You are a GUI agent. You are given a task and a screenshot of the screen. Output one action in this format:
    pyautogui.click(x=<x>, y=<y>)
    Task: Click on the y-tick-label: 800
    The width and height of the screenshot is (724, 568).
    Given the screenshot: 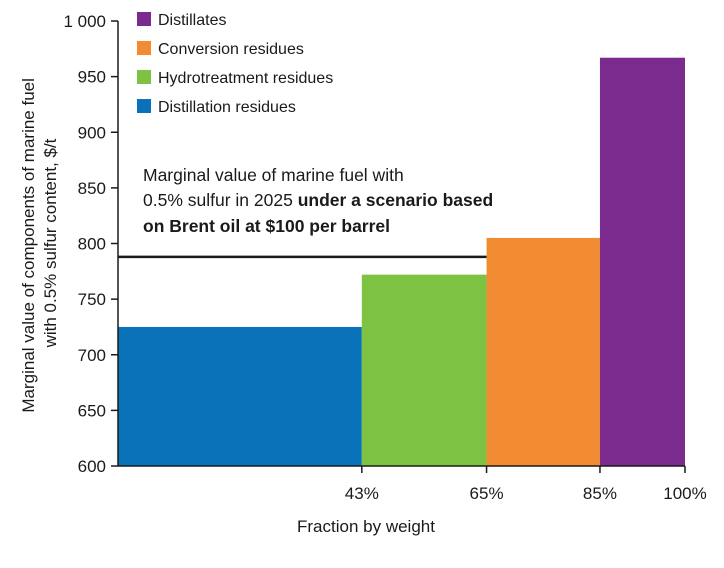 What is the action you would take?
    pyautogui.click(x=92, y=244)
    